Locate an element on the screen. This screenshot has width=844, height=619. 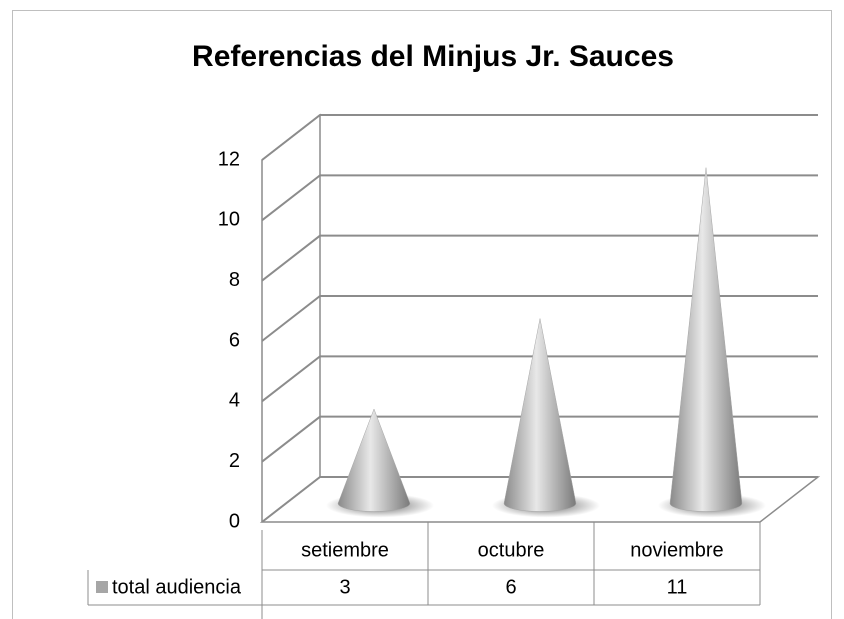
x-tick-label: noviembre is located at coordinates (676, 550).